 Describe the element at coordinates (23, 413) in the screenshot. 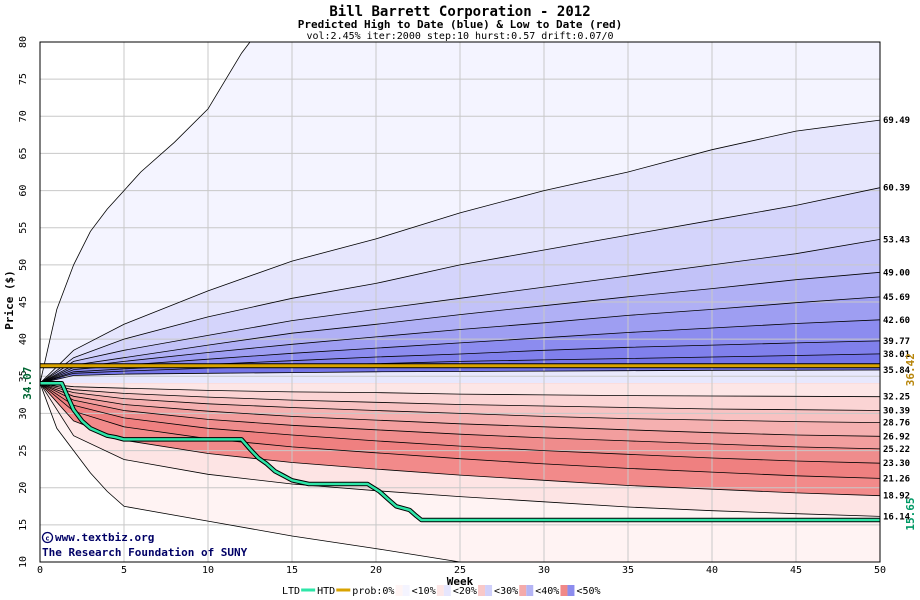

I see `y-tick-label: 30` at that location.